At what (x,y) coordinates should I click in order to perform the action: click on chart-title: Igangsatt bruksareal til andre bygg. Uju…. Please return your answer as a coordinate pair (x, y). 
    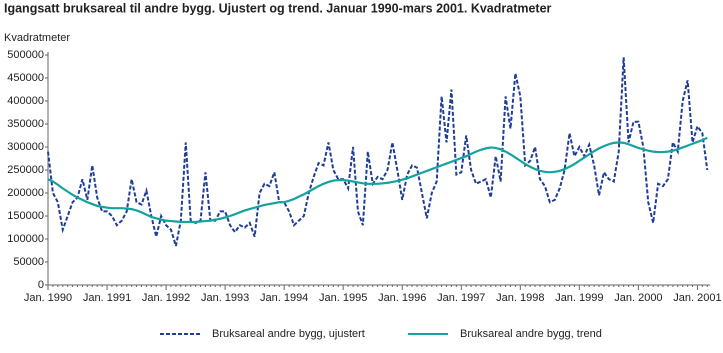
    Looking at the image, I should click on (278, 8).